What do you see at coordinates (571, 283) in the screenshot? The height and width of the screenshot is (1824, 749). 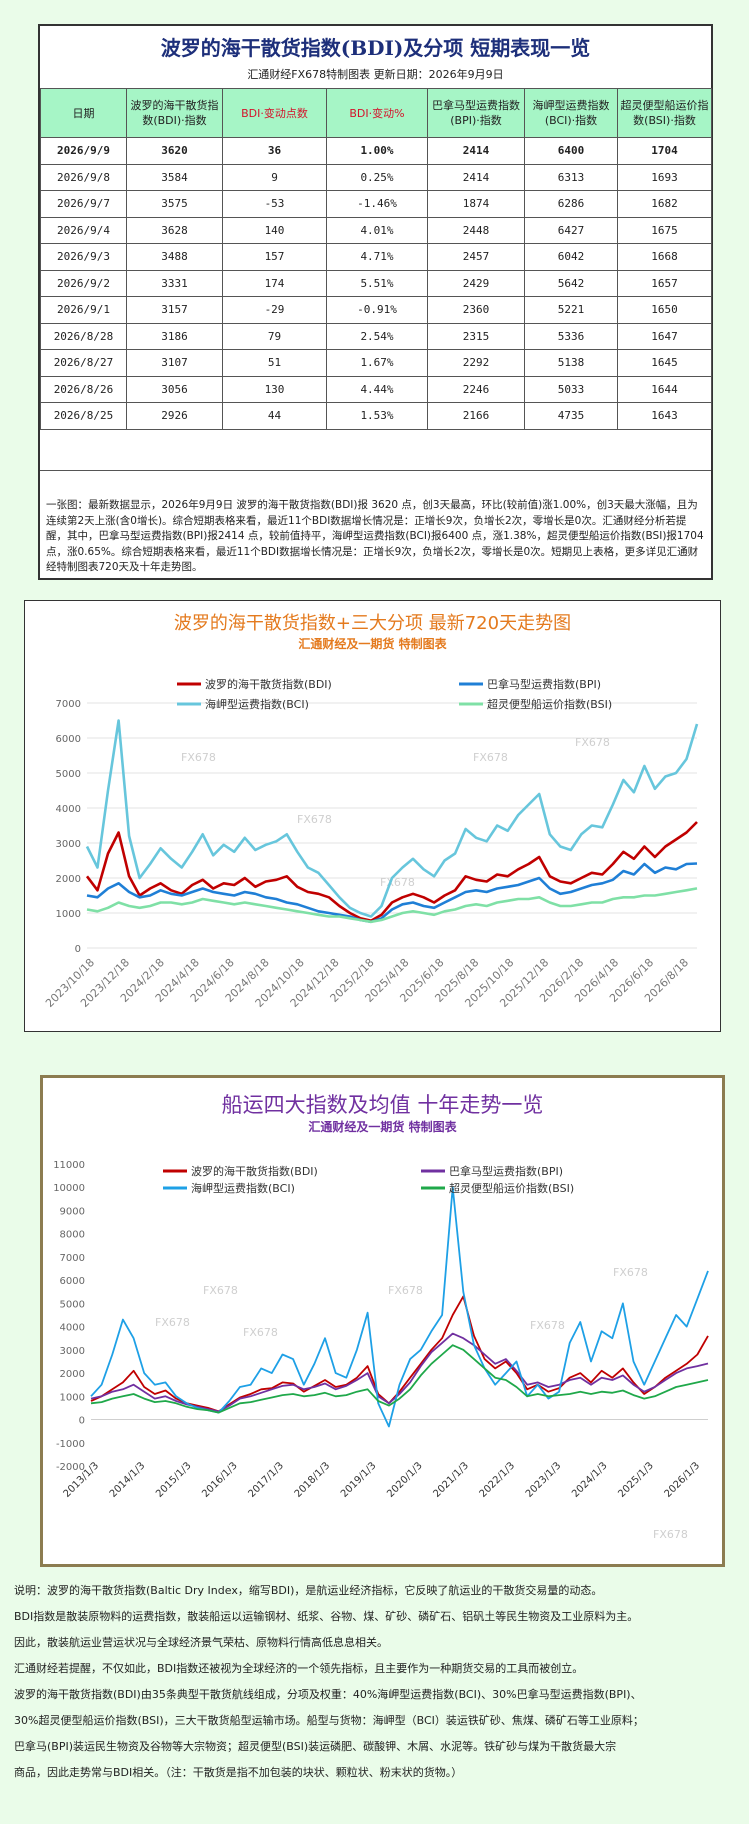 I see `table-cell: 5642` at bounding box center [571, 283].